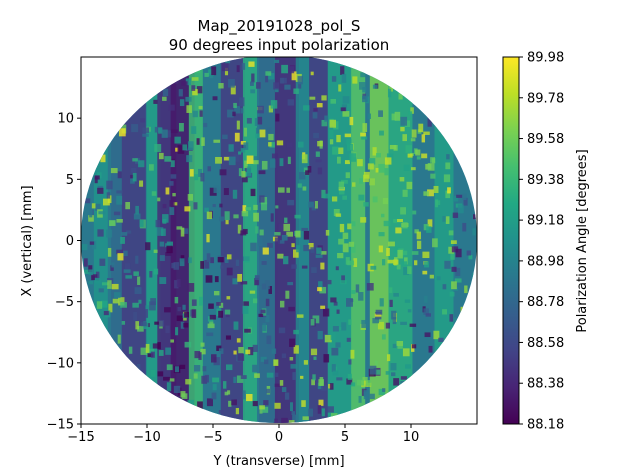  I want to click on colorbar-tick-label: 88.58, so click(545, 343).